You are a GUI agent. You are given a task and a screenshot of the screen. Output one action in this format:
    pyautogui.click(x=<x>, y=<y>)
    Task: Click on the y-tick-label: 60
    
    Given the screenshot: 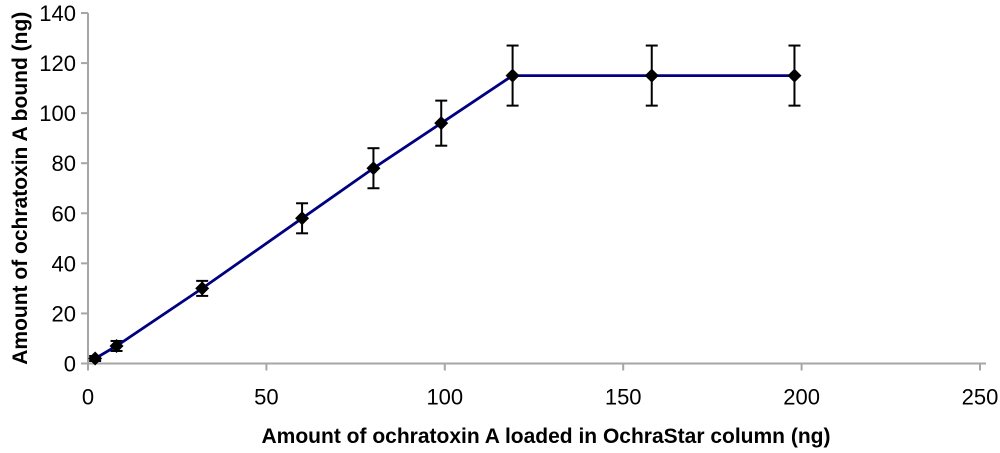 What is the action you would take?
    pyautogui.click(x=64, y=213)
    